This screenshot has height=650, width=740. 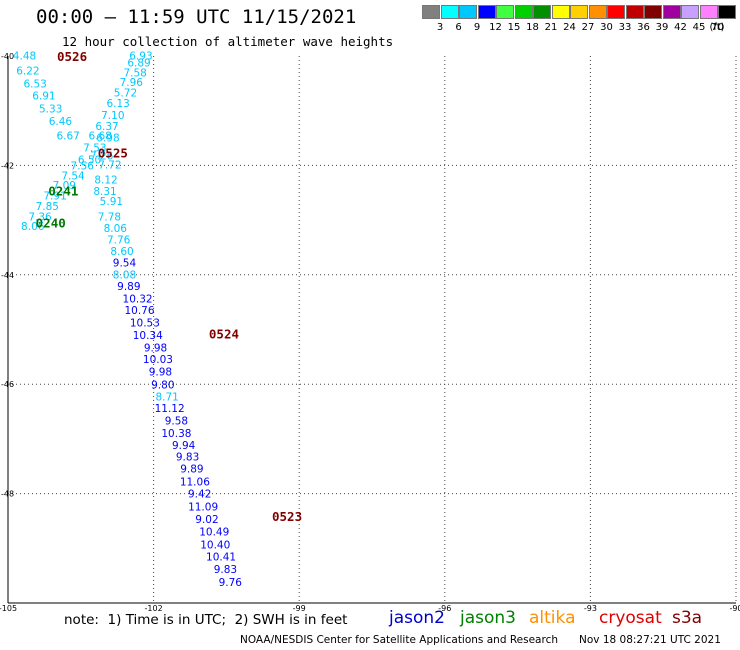 What do you see at coordinates (125, 263) in the screenshot?
I see `wave-height-label: 9.54` at bounding box center [125, 263].